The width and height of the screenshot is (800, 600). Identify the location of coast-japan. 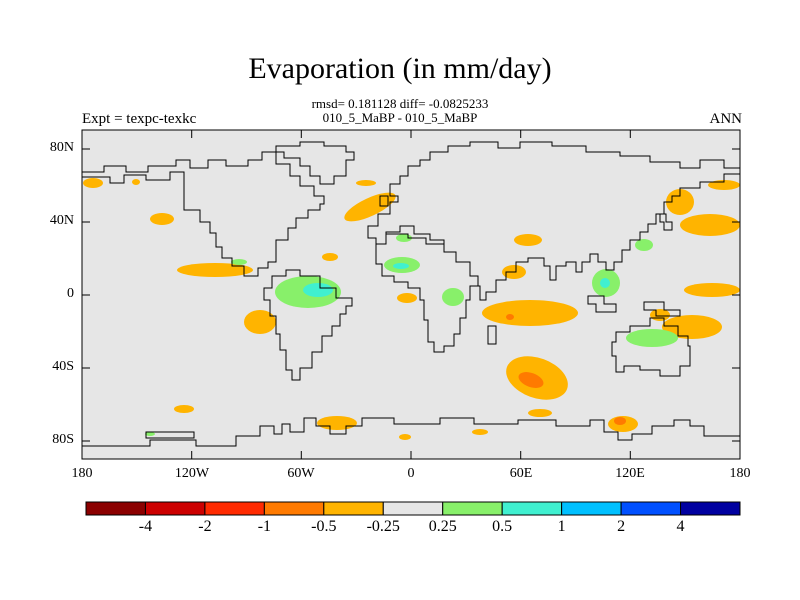
(666, 222).